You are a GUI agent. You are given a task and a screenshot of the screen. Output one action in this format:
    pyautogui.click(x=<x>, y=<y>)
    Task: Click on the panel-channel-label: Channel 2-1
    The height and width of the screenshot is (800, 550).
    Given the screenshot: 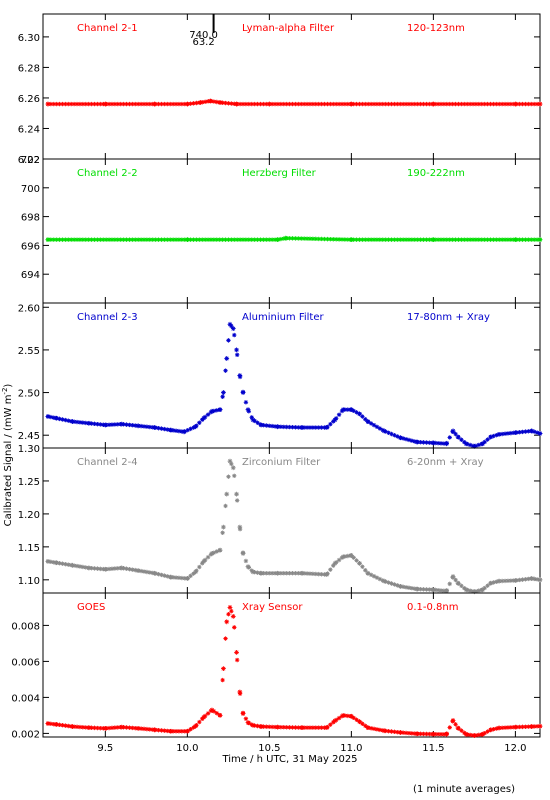 What is the action you would take?
    pyautogui.click(x=107, y=28)
    